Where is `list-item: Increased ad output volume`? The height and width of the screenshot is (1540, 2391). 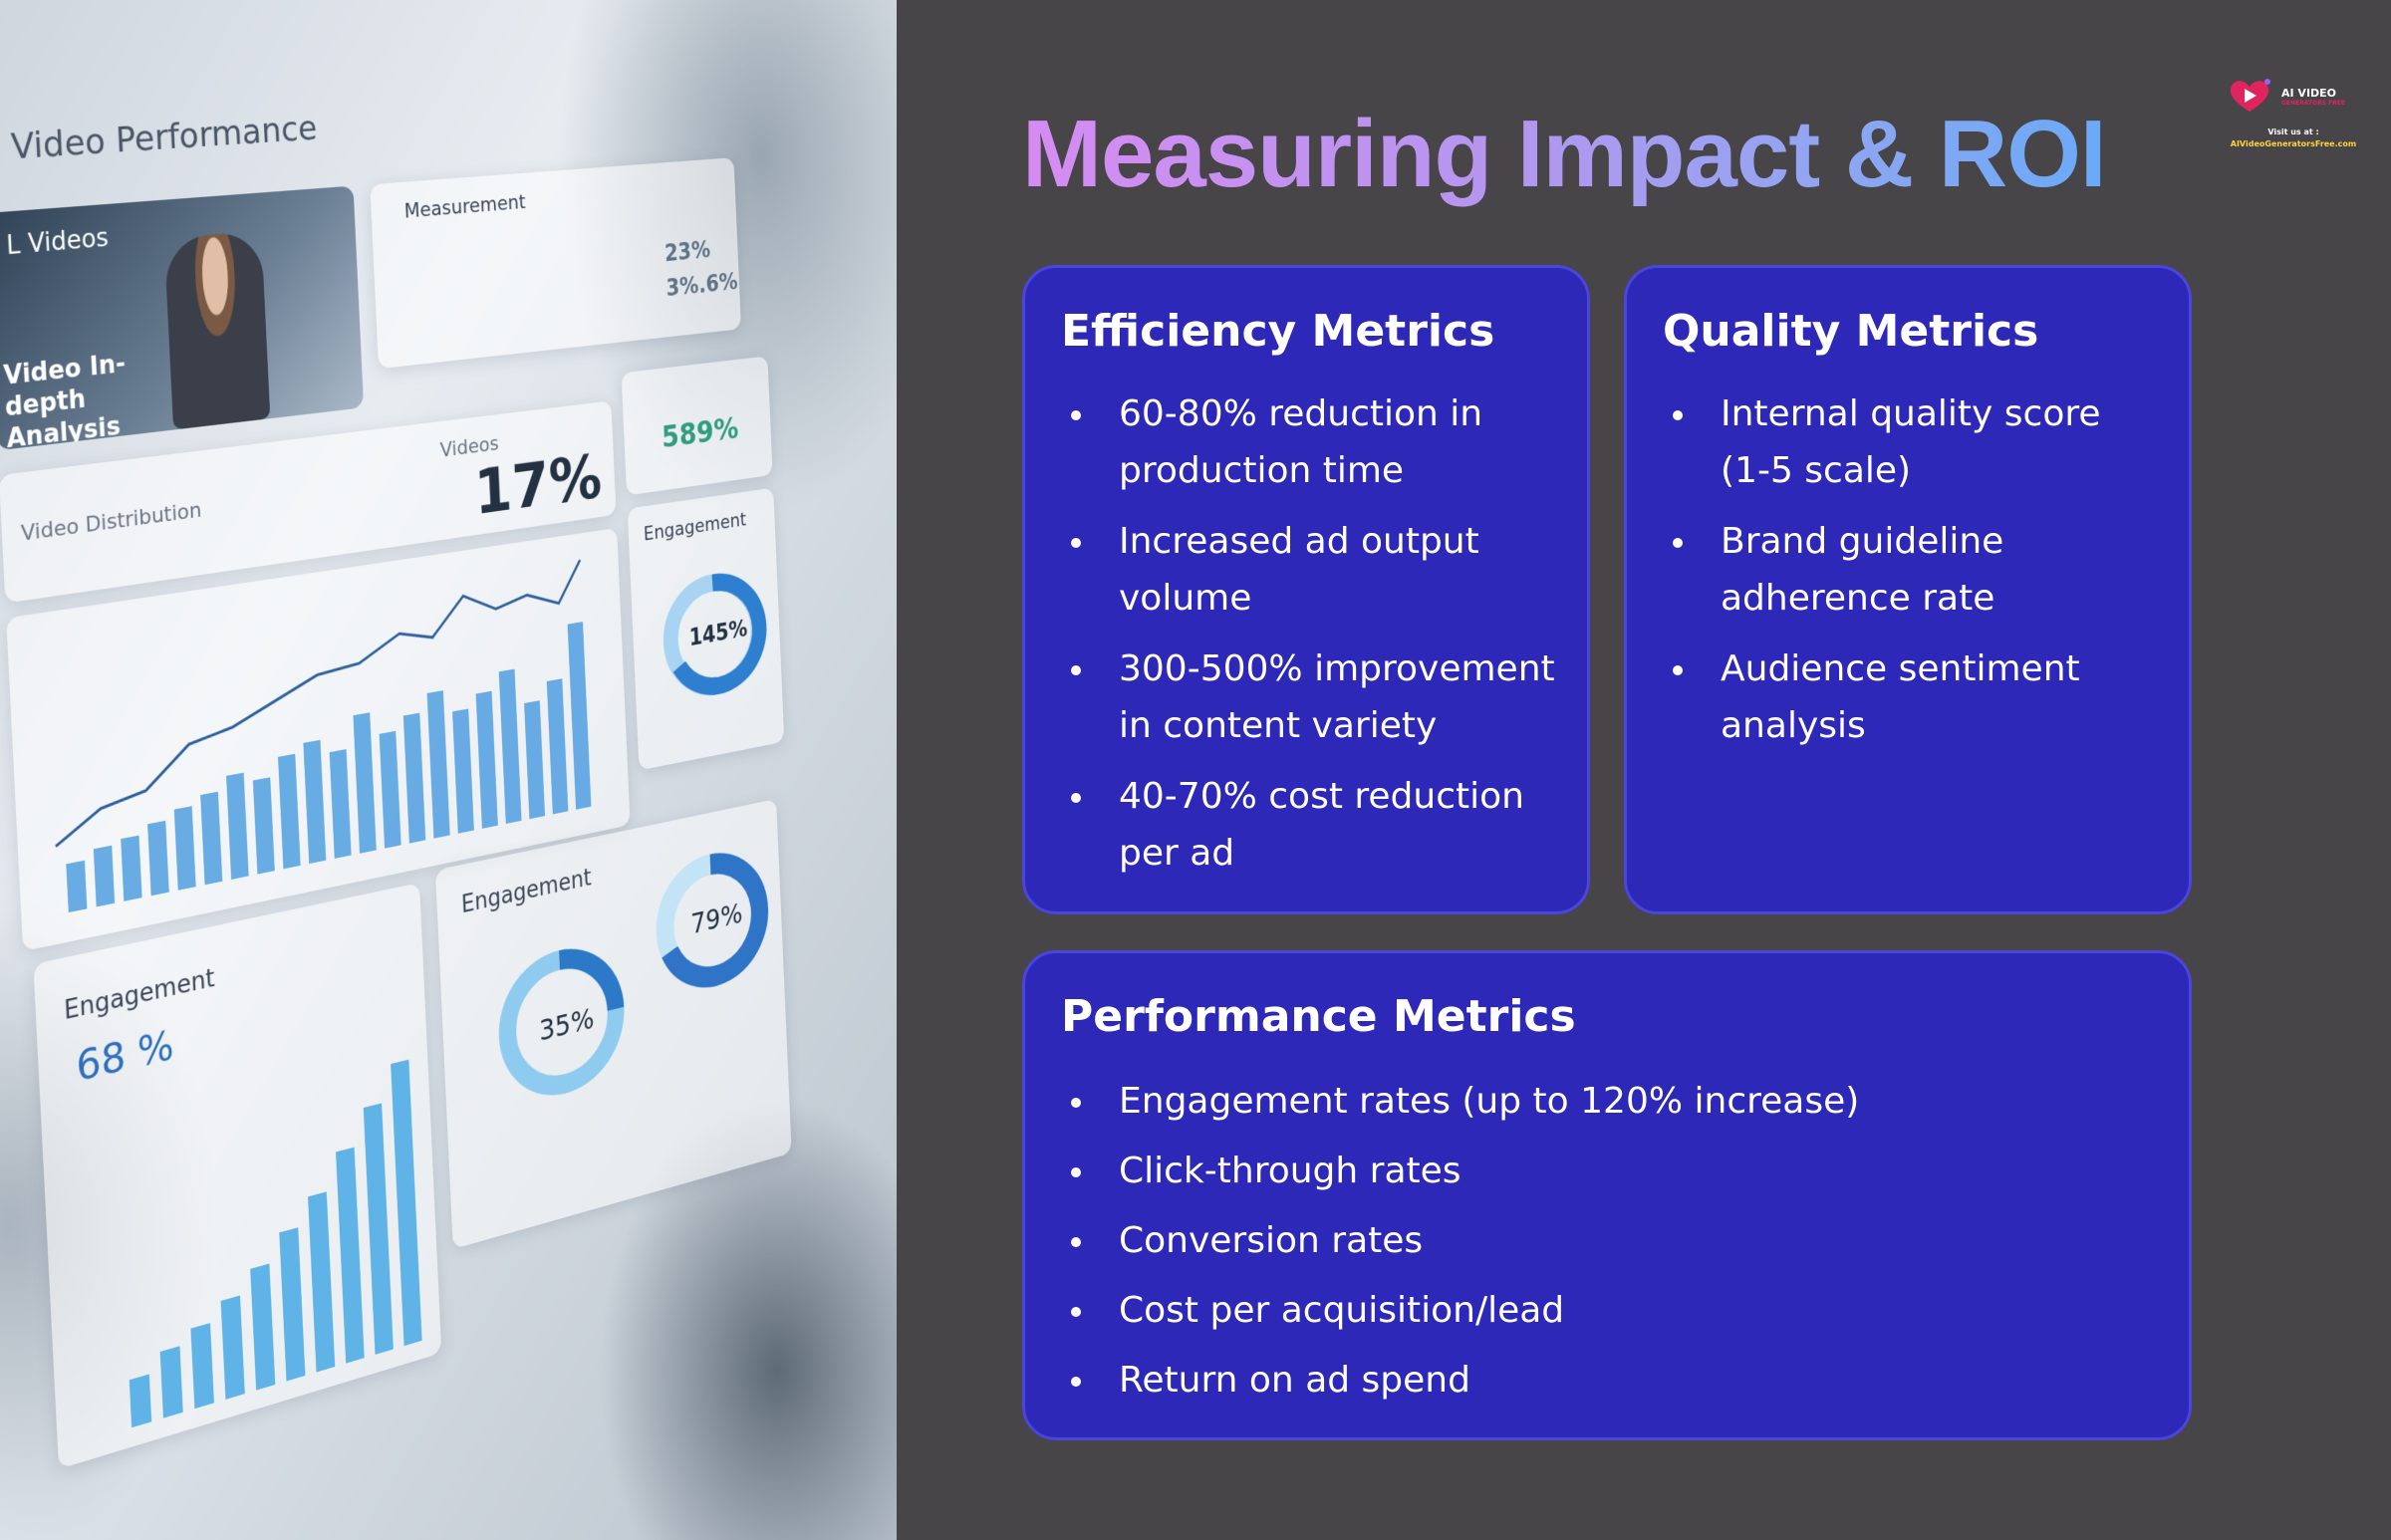
list-item: Increased ad output volume is located at coordinates (1310, 570).